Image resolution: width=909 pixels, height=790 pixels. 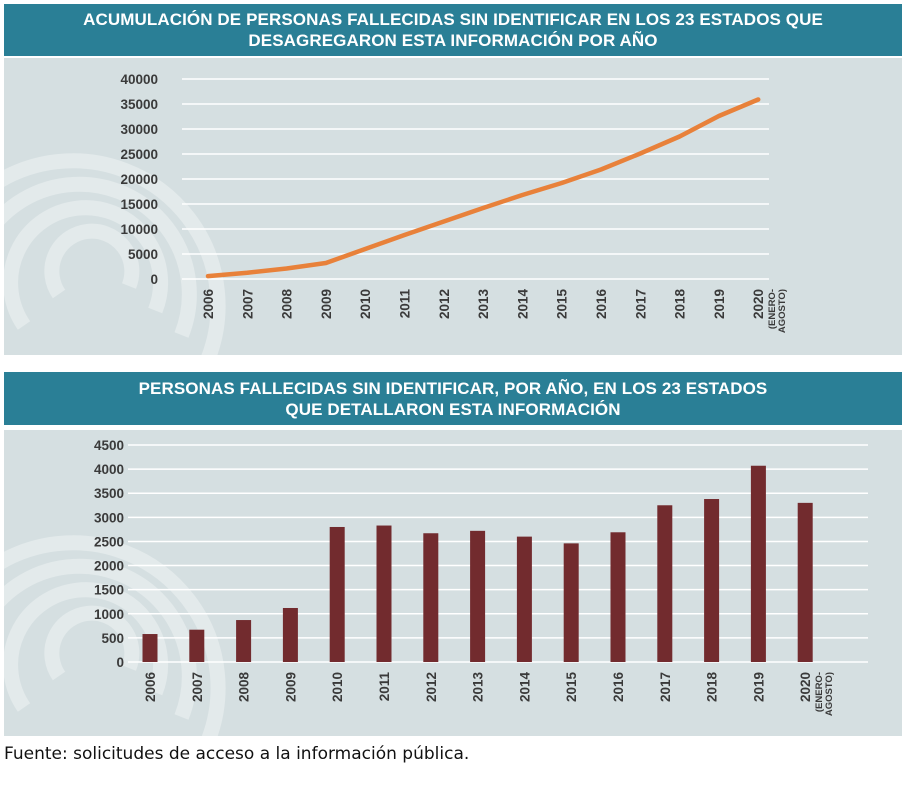 I want to click on y-tick-label: 3500, so click(x=109, y=493).